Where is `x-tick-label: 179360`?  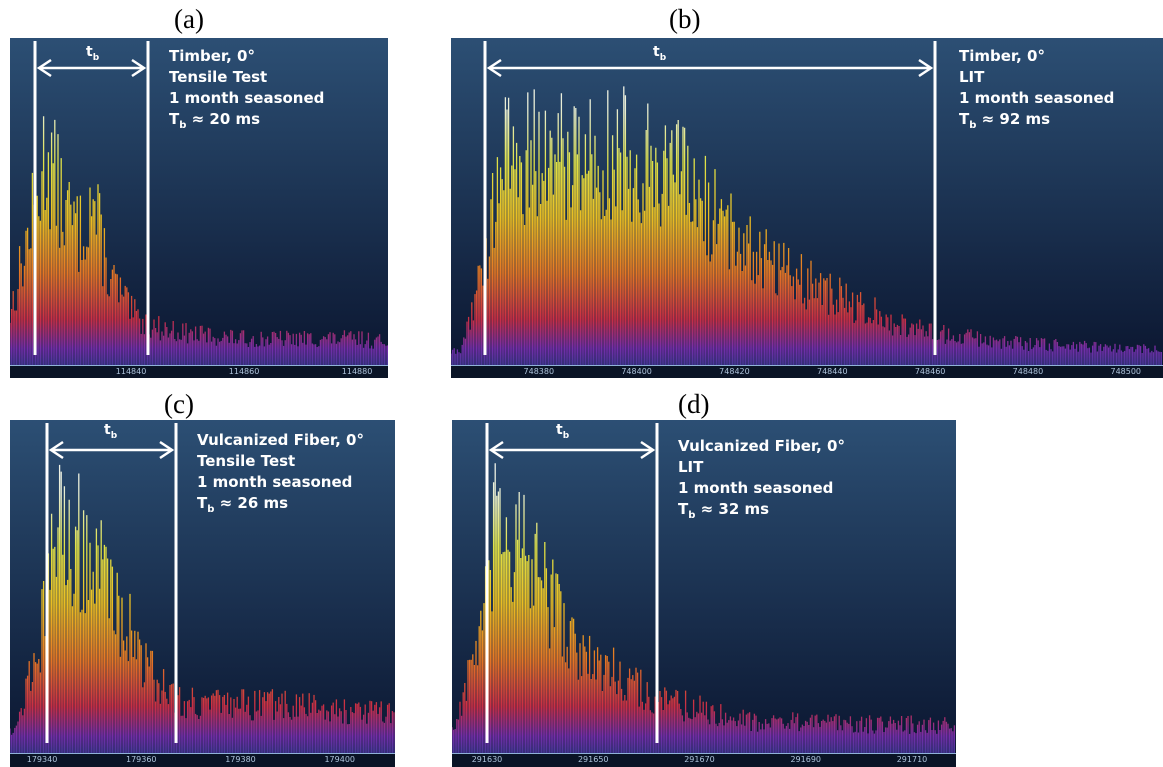
x-tick-label: 179360 is located at coordinates (141, 759).